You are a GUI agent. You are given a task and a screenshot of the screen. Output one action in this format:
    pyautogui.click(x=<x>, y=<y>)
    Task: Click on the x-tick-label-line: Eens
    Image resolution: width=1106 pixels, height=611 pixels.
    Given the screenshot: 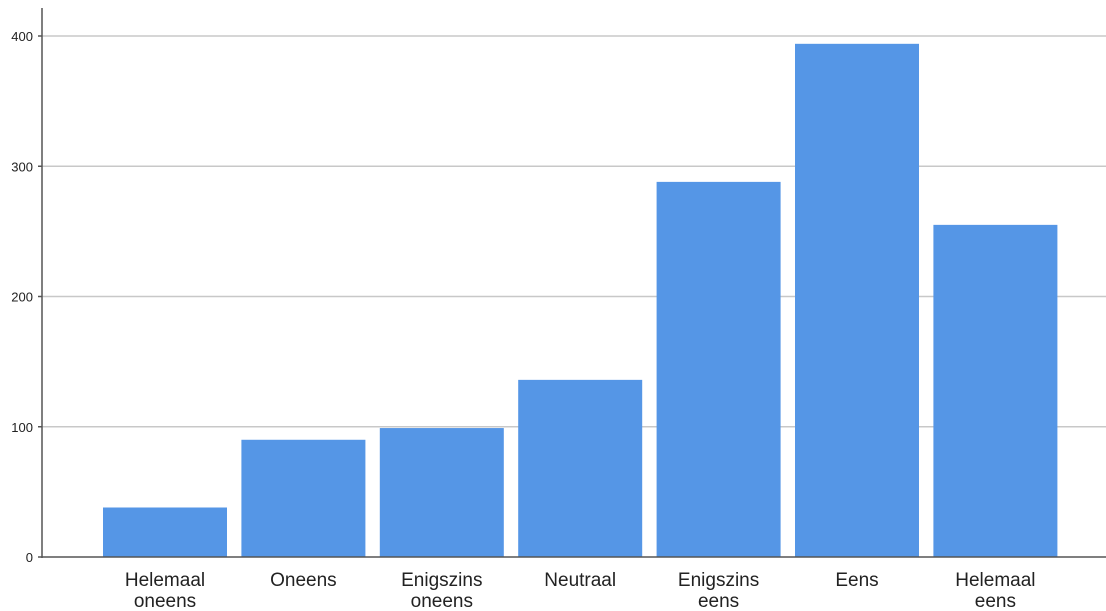 What is the action you would take?
    pyautogui.click(x=856, y=580)
    